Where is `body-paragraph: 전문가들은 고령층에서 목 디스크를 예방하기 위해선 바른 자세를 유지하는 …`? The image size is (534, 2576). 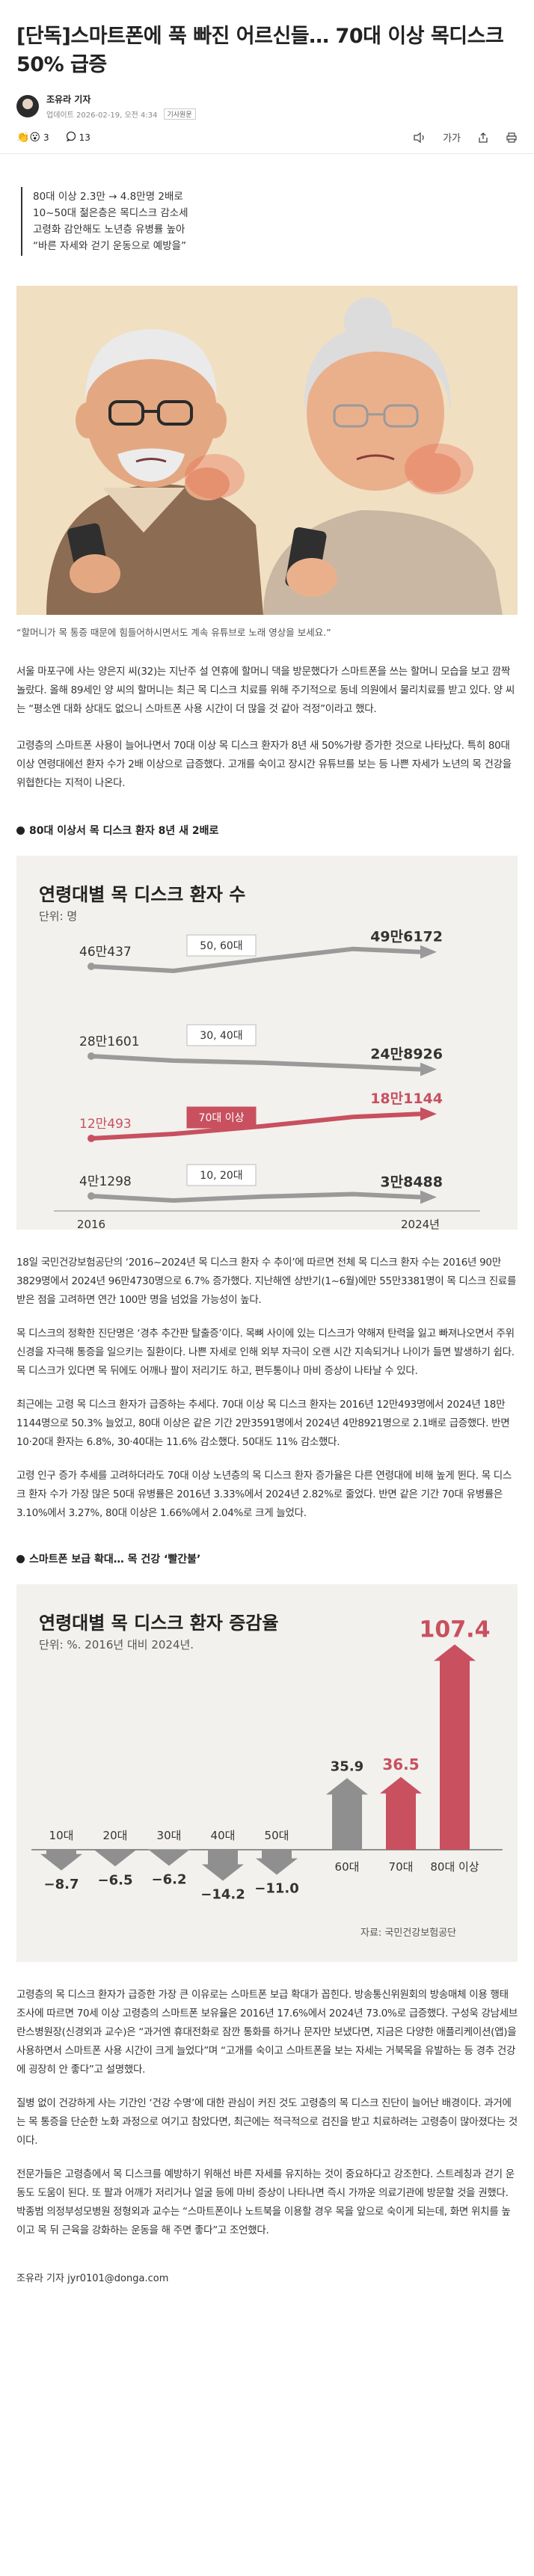 body-paragraph: 전문가들은 고령층에서 목 디스크를 예방하기 위해선 바른 자세를 유지하는 … is located at coordinates (265, 2202).